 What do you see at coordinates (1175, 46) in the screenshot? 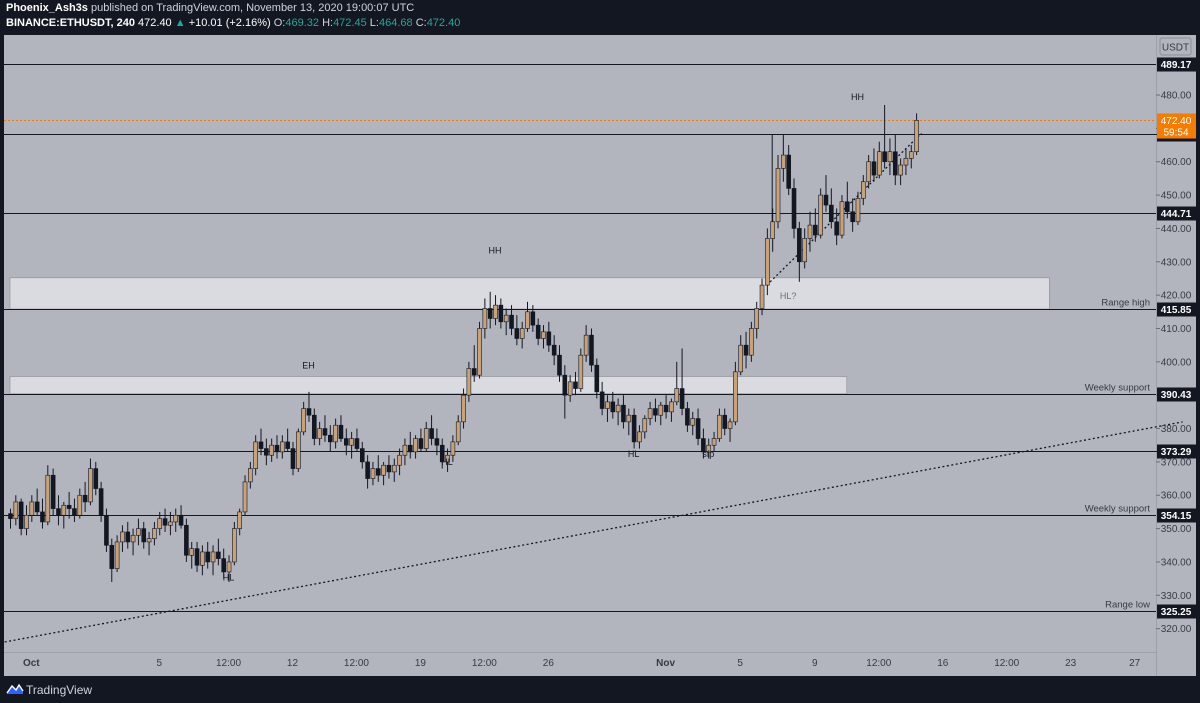
I see `currency-button` at bounding box center [1175, 46].